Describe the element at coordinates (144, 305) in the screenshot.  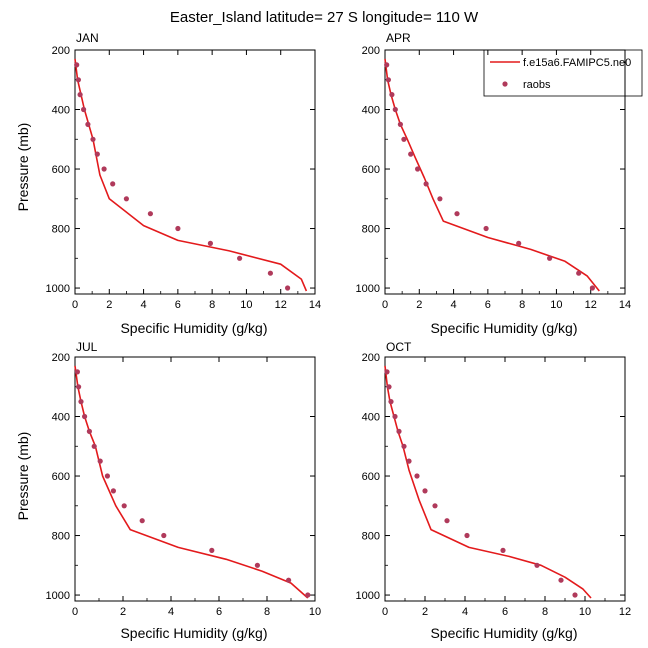
I see `x-tick-label-jan: 4` at that location.